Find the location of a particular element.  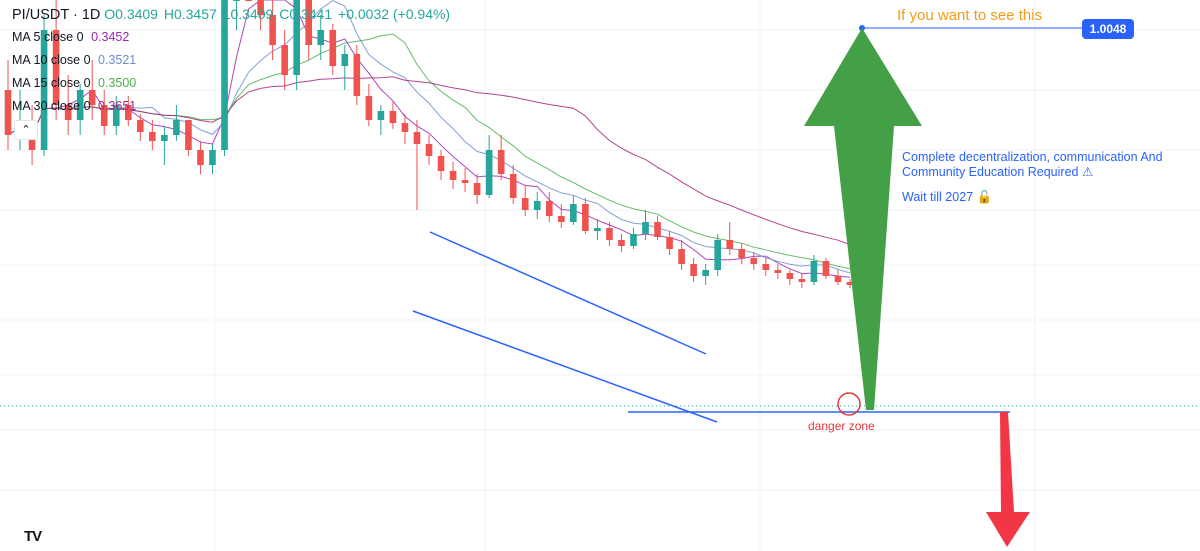

low-value: L0.3409 is located at coordinates (248, 14).